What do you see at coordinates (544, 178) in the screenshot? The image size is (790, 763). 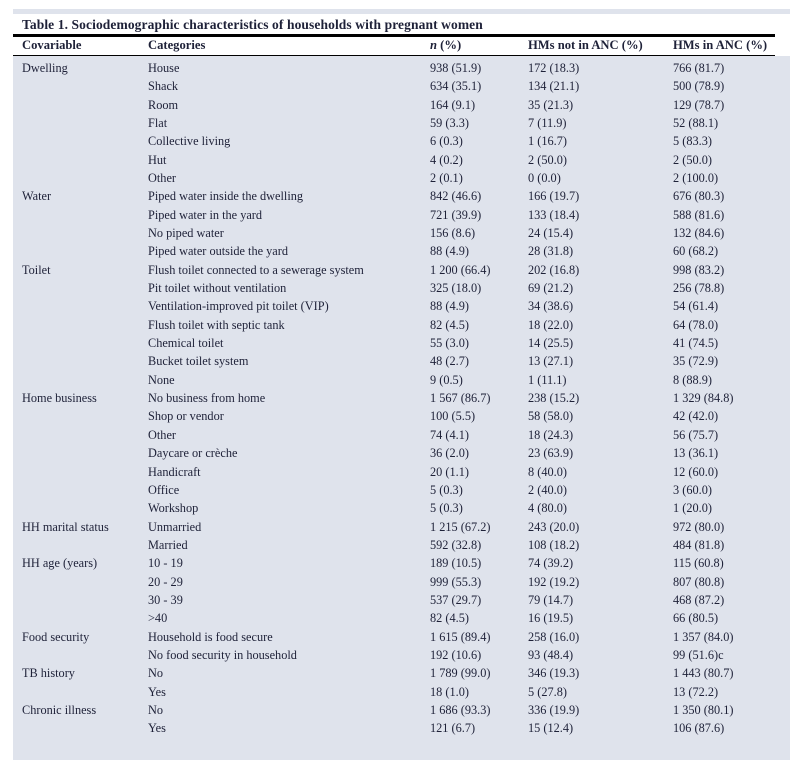 I see `not-anc-cell: 0 (0.0)` at bounding box center [544, 178].